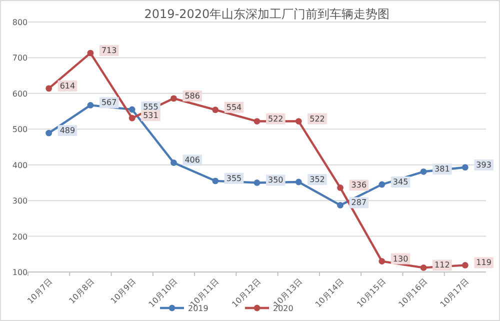 The width and height of the screenshot is (500, 321). I want to click on x-tick-label: 10月9日, so click(123, 291).